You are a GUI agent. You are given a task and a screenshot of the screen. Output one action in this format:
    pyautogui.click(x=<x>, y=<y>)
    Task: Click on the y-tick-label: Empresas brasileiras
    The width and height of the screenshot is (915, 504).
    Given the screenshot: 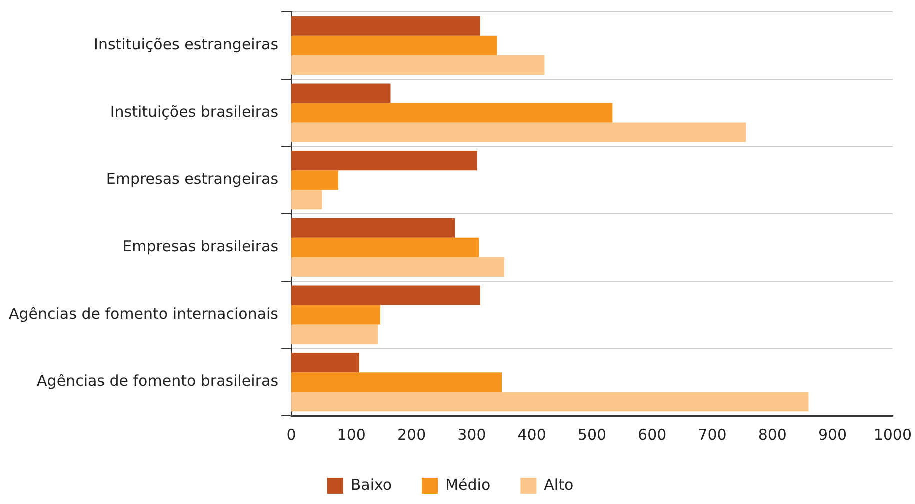 What is the action you would take?
    pyautogui.click(x=200, y=247)
    